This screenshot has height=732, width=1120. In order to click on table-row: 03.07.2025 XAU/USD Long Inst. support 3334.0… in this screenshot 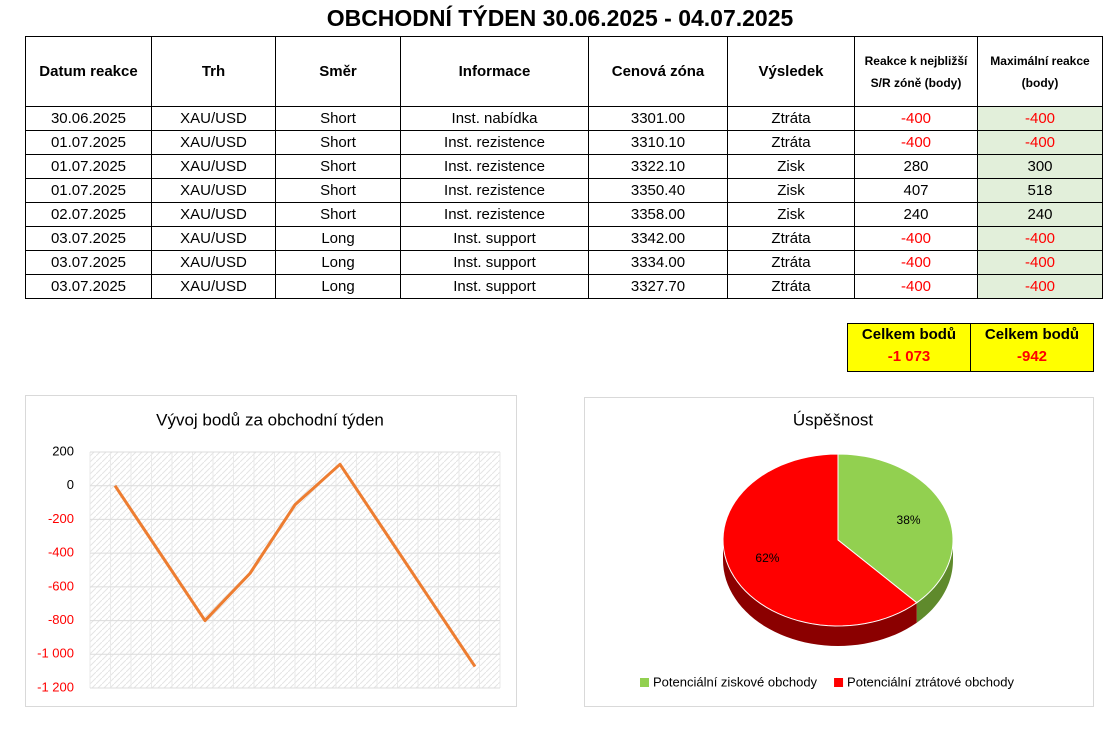, I will do `click(564, 262)`.